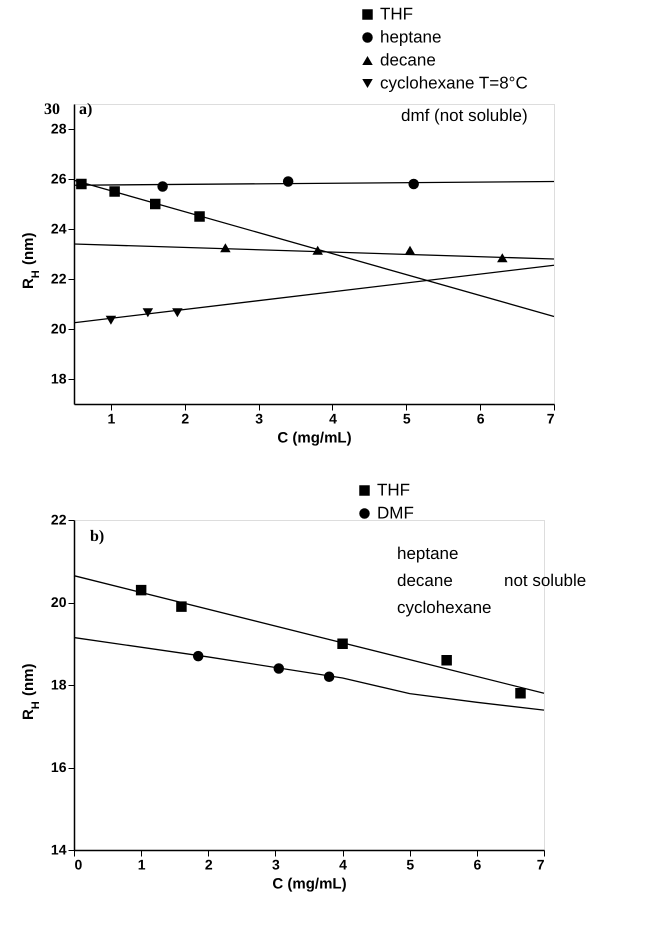 The width and height of the screenshot is (657, 938). What do you see at coordinates (395, 513) in the screenshot?
I see `legend-label: DMF` at bounding box center [395, 513].